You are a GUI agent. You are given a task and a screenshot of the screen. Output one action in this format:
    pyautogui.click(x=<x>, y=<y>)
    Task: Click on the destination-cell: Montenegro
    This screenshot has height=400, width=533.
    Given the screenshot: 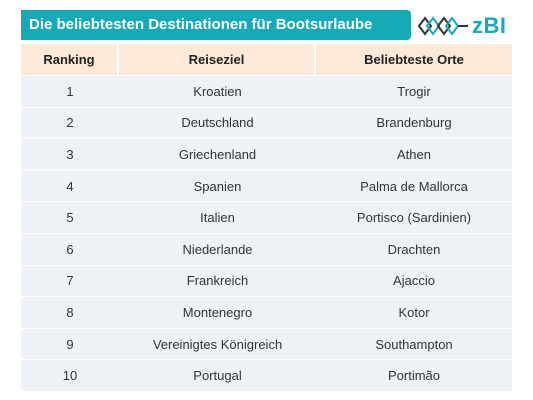 What is the action you would take?
    pyautogui.click(x=217, y=312)
    